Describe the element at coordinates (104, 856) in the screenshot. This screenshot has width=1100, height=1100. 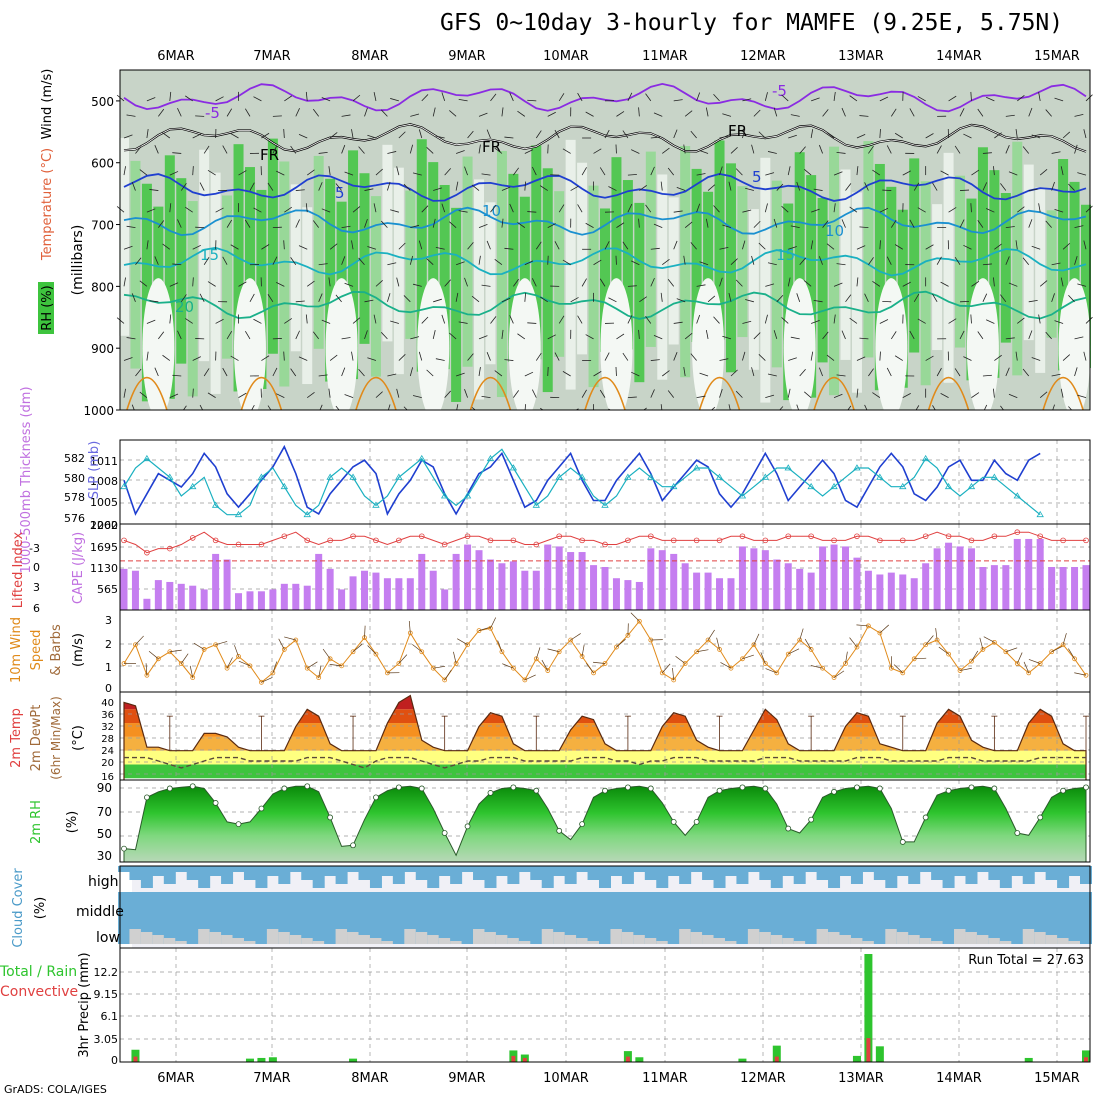
I see `rh-tick-label: 30` at that location.